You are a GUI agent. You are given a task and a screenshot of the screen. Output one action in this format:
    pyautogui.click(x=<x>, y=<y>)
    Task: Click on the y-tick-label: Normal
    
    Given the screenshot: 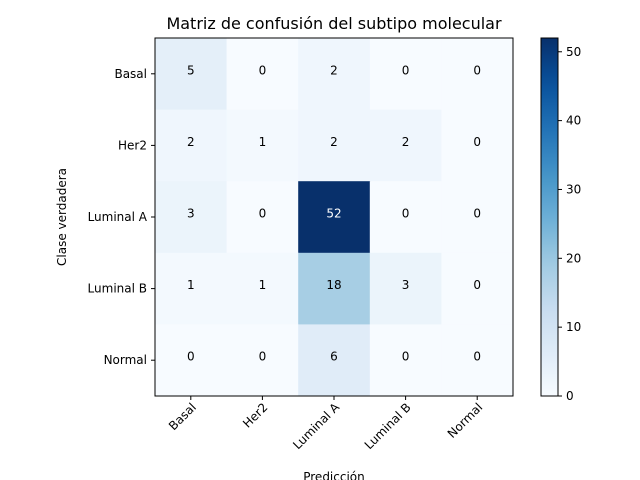 What is the action you would take?
    pyautogui.click(x=125, y=360)
    